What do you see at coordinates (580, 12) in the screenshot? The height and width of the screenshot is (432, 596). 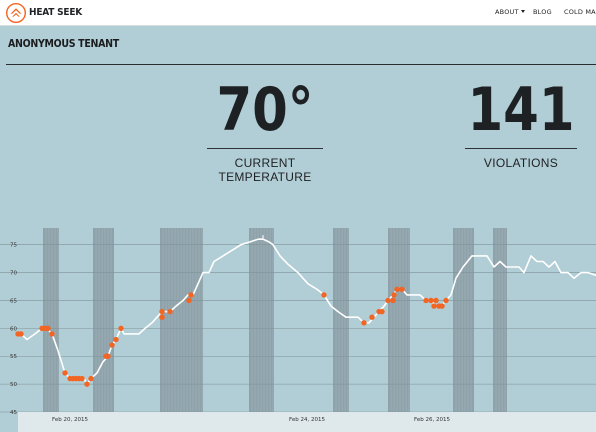 I see `nav-cold-map: COLD MAP` at bounding box center [580, 12].